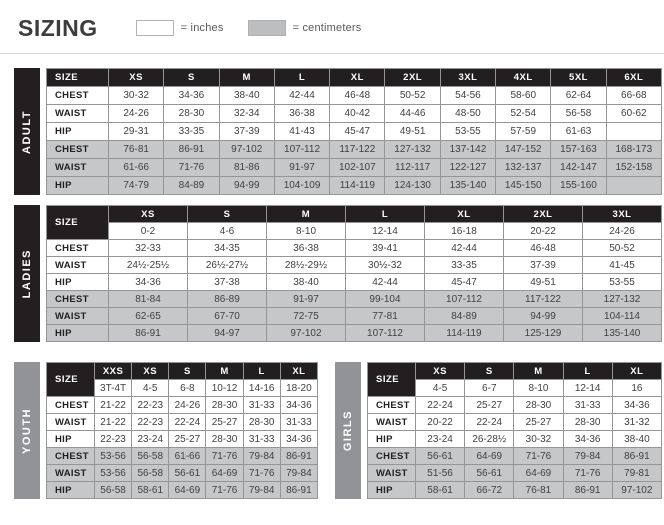 The image size is (664, 525). Describe the element at coordinates (468, 185) in the screenshot. I see `adult-measurement-value-cell: 135-140` at that location.